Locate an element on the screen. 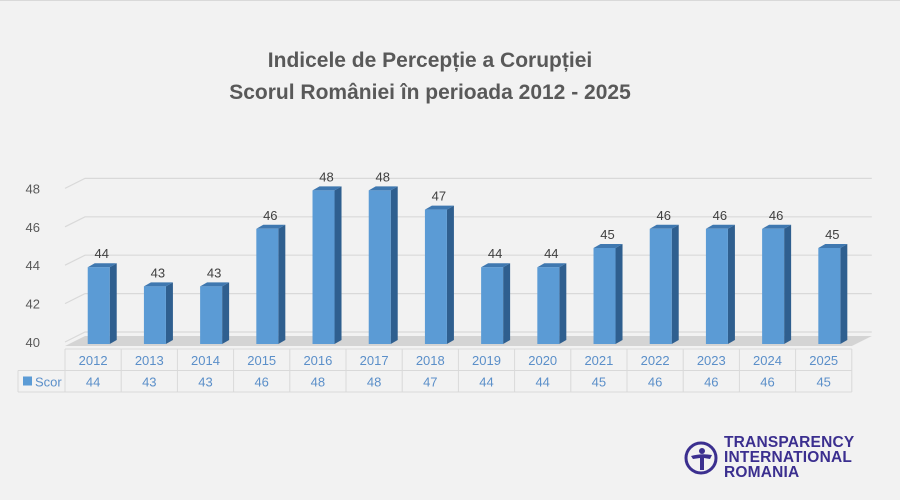 The height and width of the screenshot is (500, 900). x-tick-label: 2012 is located at coordinates (93, 360).